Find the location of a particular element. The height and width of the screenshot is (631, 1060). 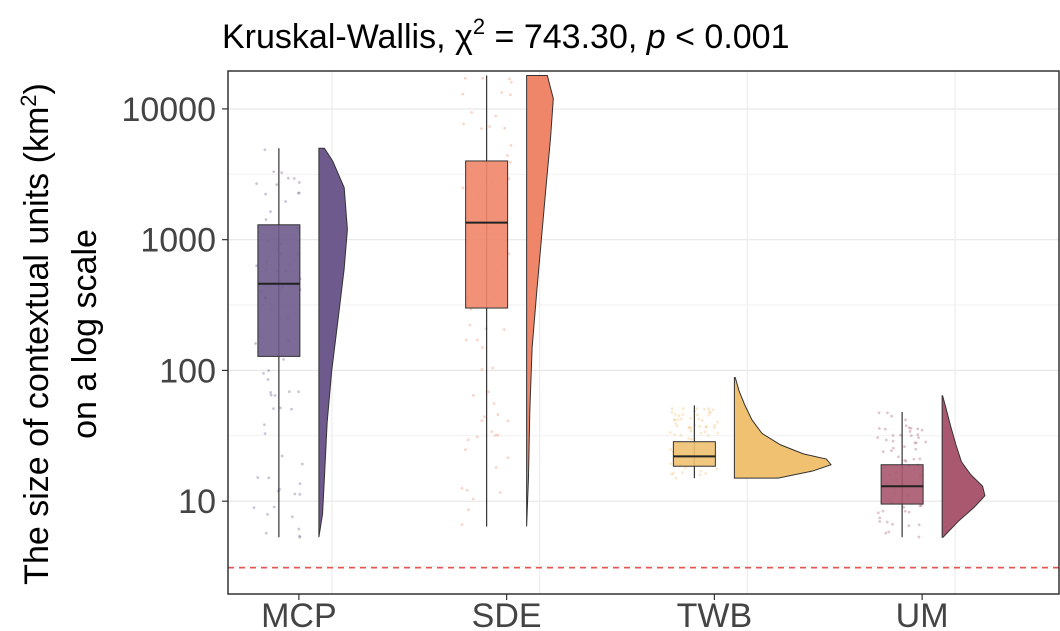

box-twb is located at coordinates (694, 454).